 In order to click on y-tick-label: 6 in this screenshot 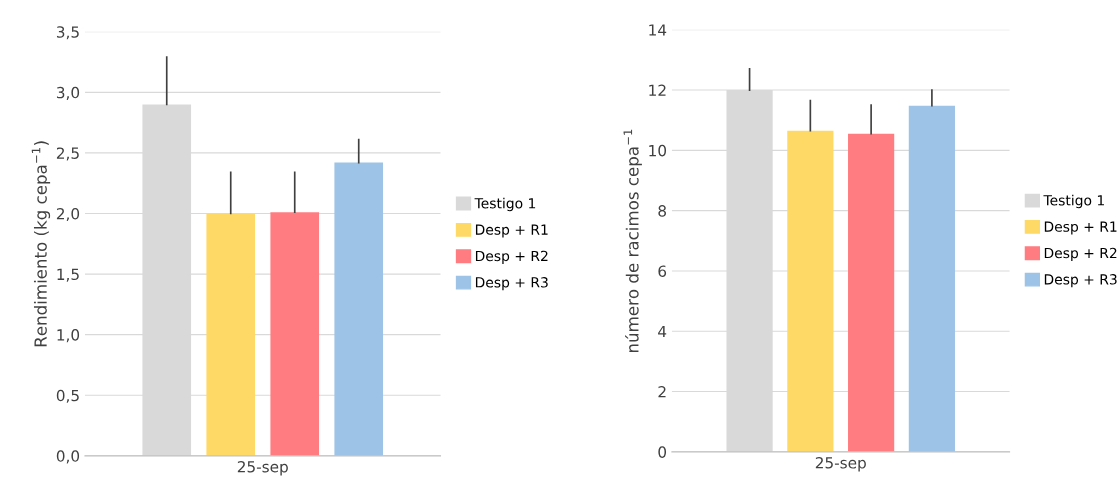, I will do `click(662, 271)`.